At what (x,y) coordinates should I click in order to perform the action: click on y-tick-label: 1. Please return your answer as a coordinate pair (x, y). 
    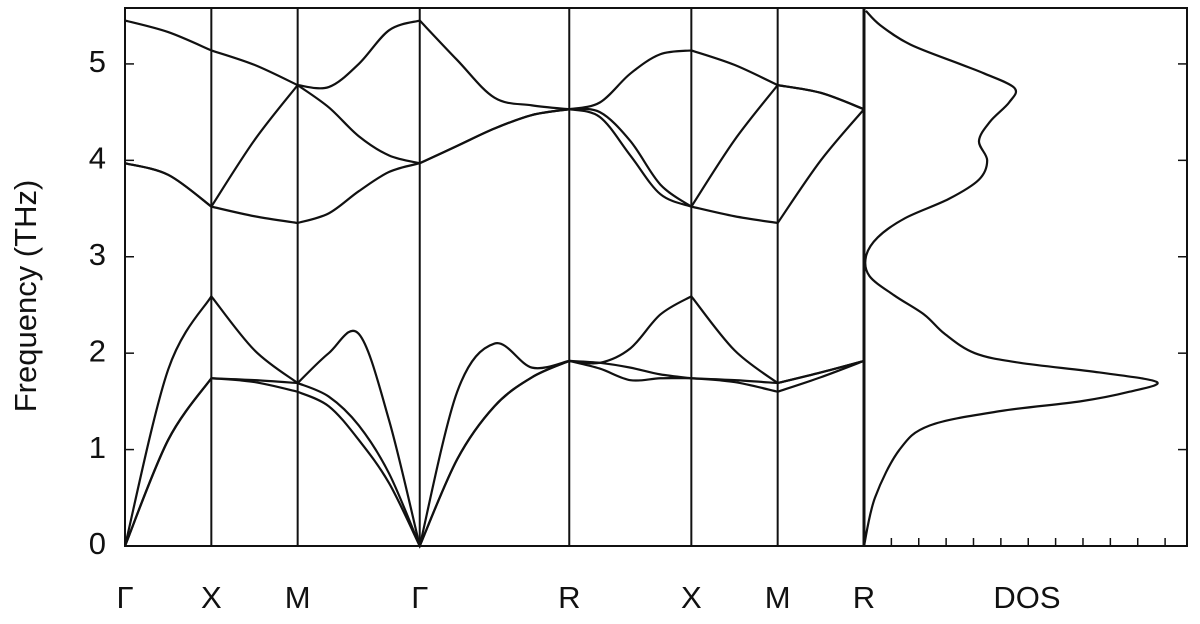
    Looking at the image, I should click on (97, 447).